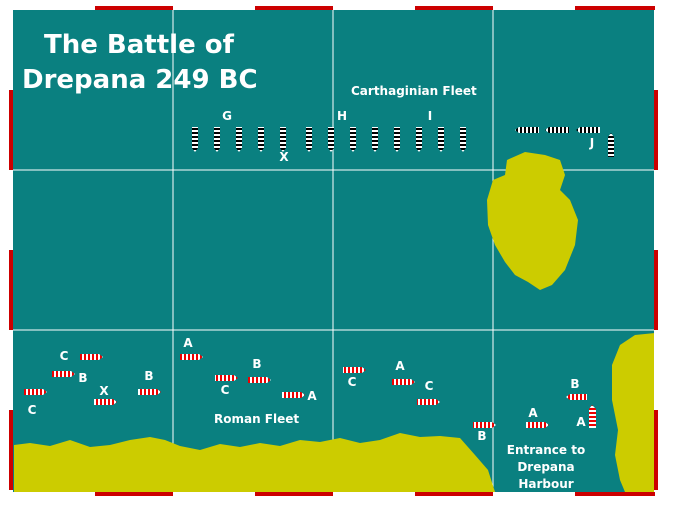 Image resolution: width=685 pixels, height=515 pixels. Describe the element at coordinates (414, 91) in the screenshot. I see `fleet-label: Carthaginian Fleet` at that location.